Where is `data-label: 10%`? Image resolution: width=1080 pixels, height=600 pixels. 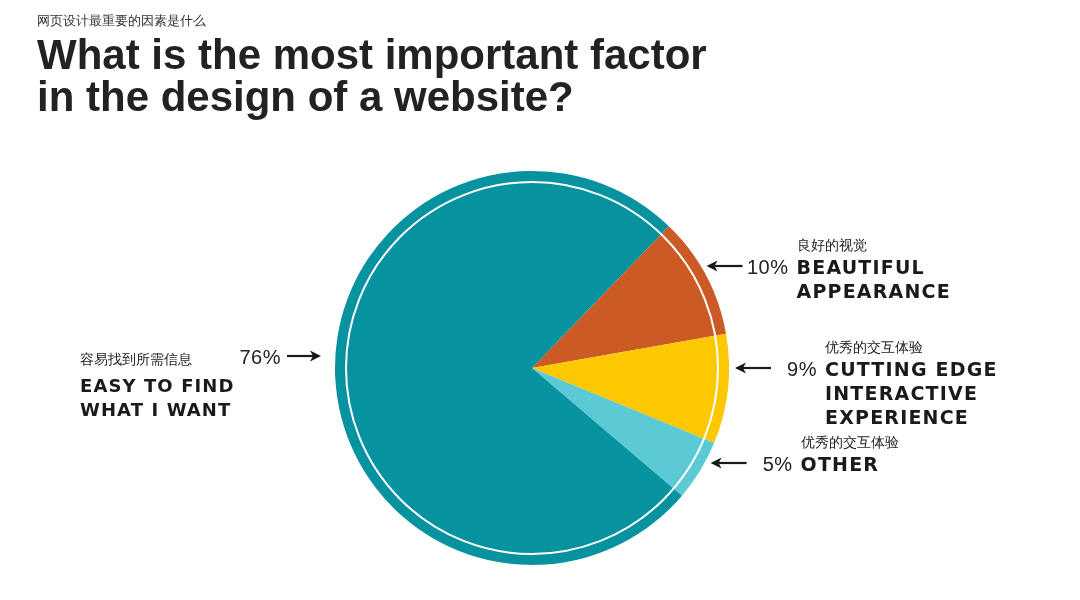 data-label: 10% is located at coordinates (768, 267).